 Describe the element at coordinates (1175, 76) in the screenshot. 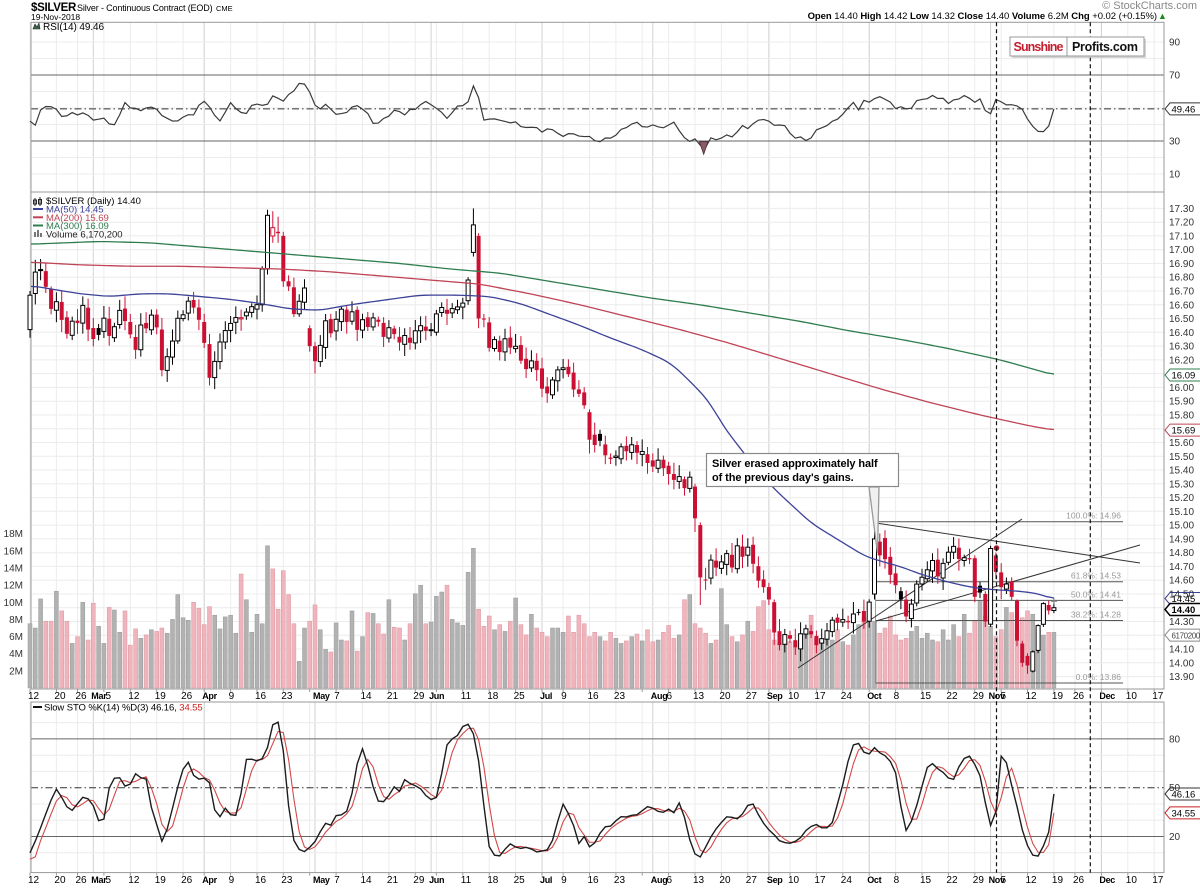

I see `svg-text: 70` at that location.